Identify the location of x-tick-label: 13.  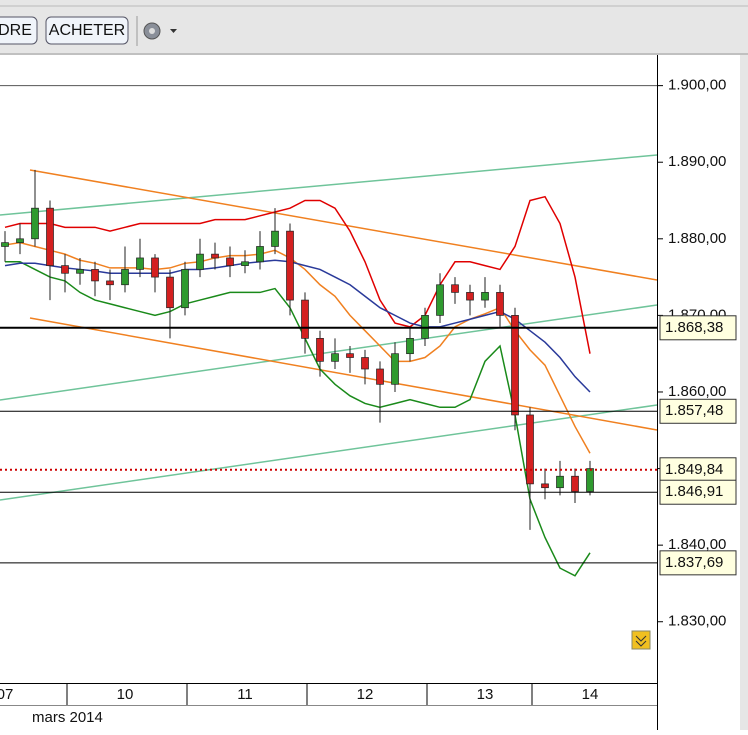
(485, 694).